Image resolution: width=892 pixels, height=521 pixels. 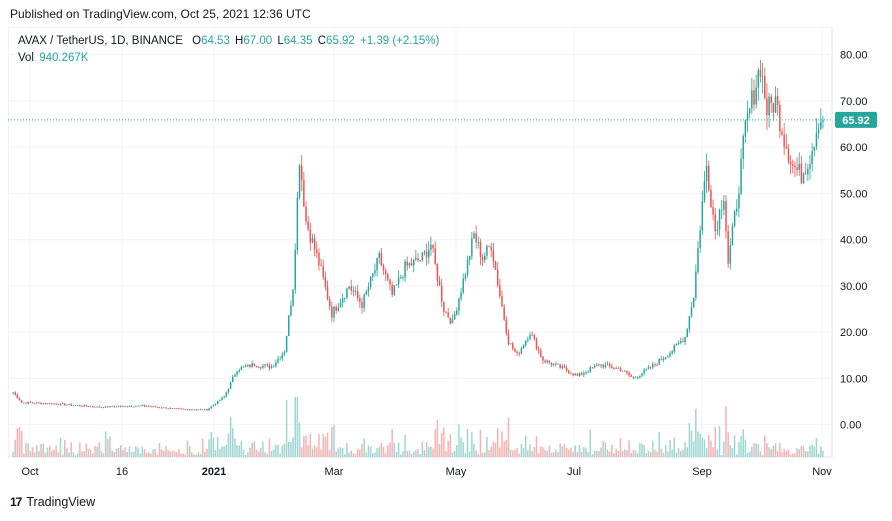 What do you see at coordinates (854, 102) in the screenshot?
I see `y-tick-label: 70.00` at bounding box center [854, 102].